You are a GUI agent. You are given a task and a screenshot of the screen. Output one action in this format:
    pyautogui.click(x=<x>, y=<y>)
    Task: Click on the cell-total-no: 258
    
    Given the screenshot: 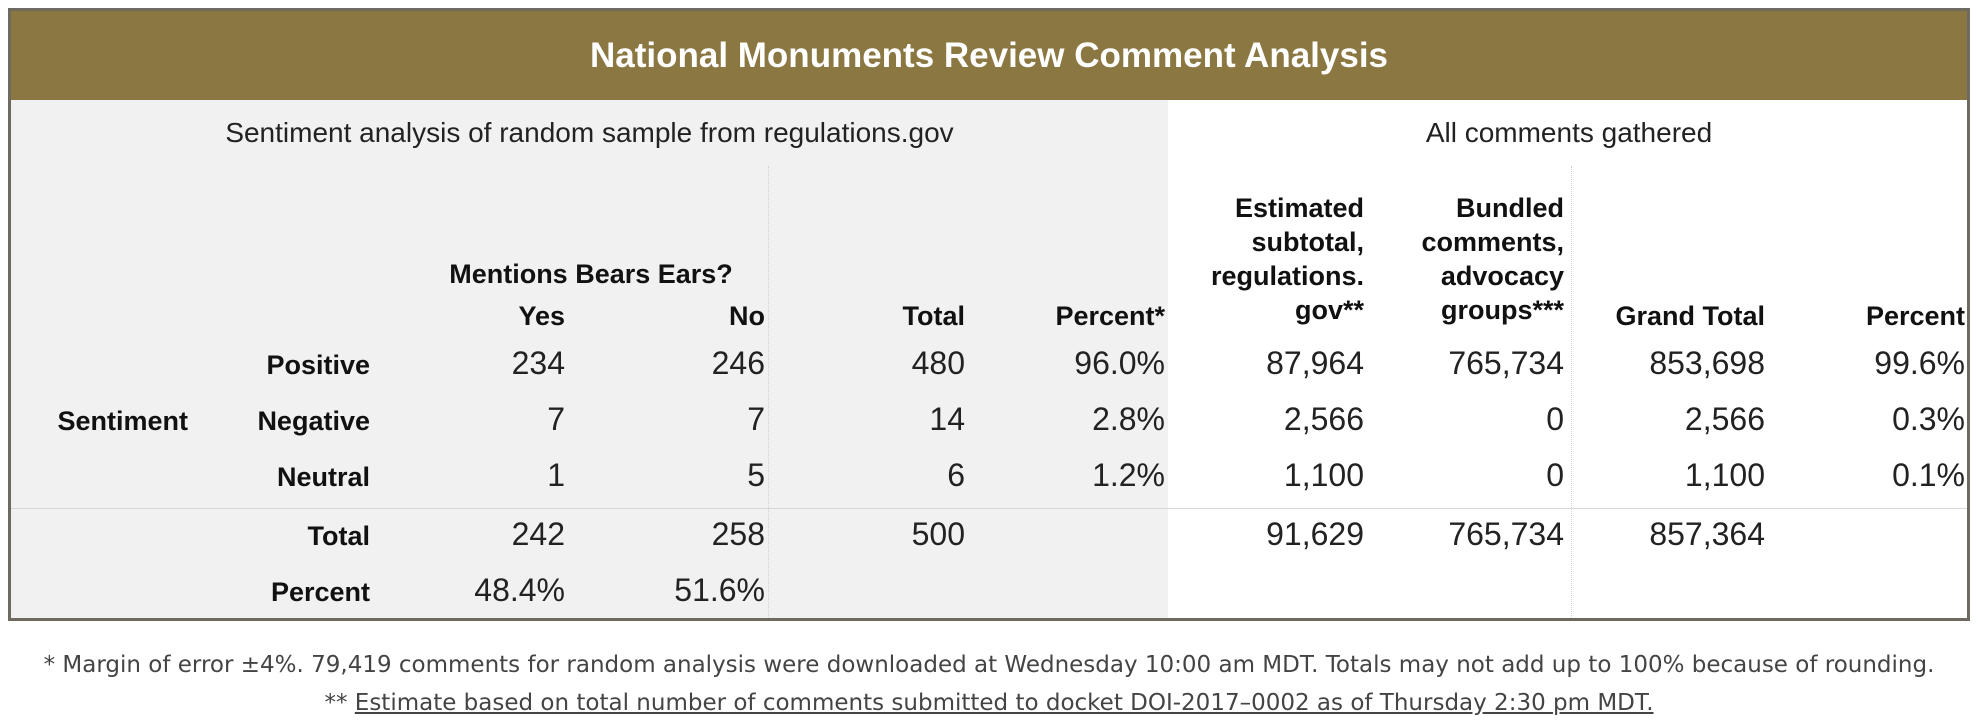 What is the action you would take?
    pyautogui.click(x=738, y=534)
    